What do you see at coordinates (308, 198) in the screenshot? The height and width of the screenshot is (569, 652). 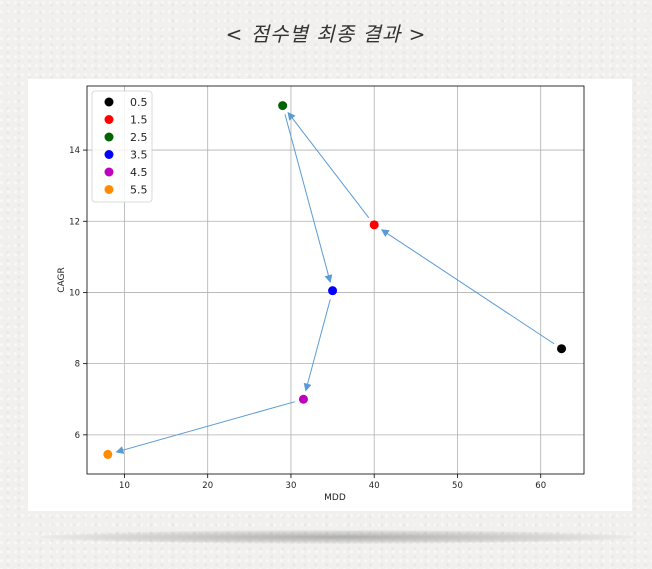 I see `arrow-2.5-to-3.5` at bounding box center [308, 198].